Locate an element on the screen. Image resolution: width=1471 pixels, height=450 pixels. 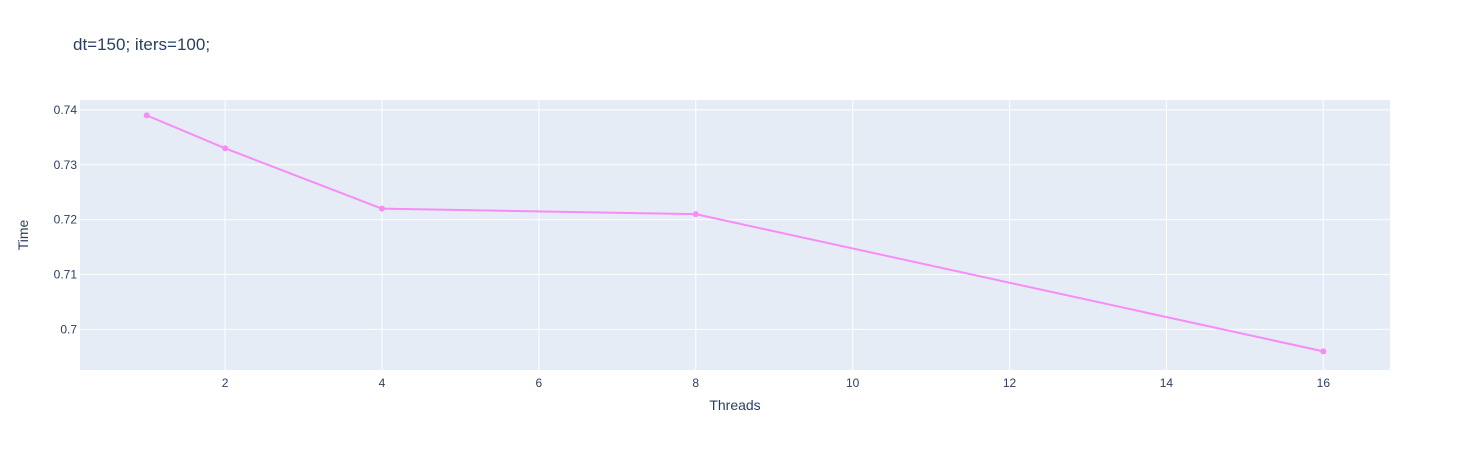
x-tick-label: 16 is located at coordinates (1324, 383).